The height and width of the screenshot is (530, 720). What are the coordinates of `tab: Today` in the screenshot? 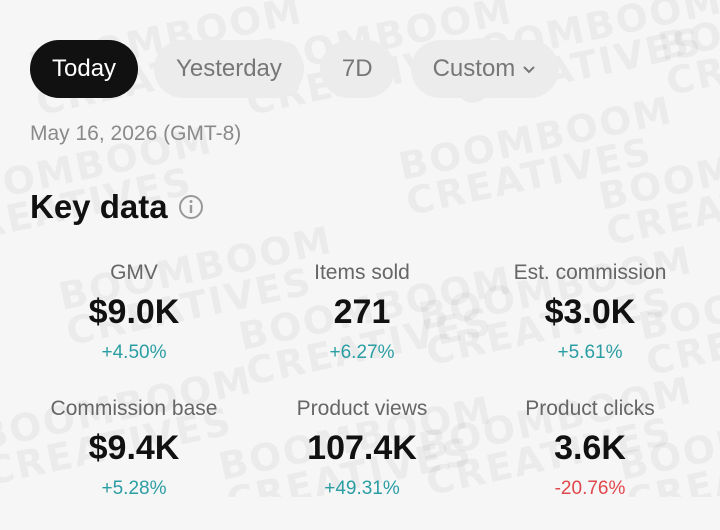 It's located at (84, 69).